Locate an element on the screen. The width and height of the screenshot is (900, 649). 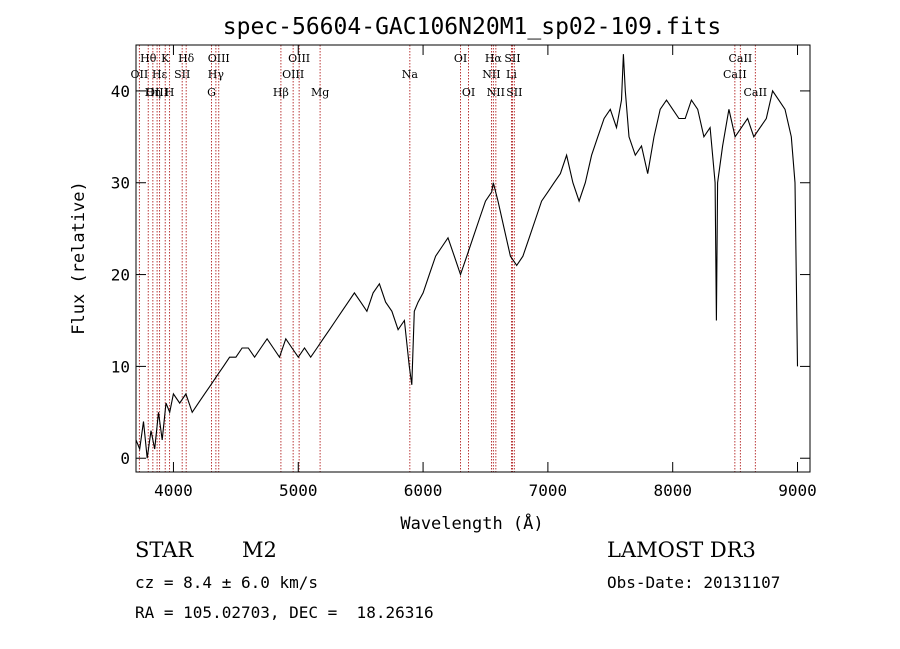
chart-title: spec-56604-GAC106N20M1_sp02-109.fits is located at coordinates (472, 27).